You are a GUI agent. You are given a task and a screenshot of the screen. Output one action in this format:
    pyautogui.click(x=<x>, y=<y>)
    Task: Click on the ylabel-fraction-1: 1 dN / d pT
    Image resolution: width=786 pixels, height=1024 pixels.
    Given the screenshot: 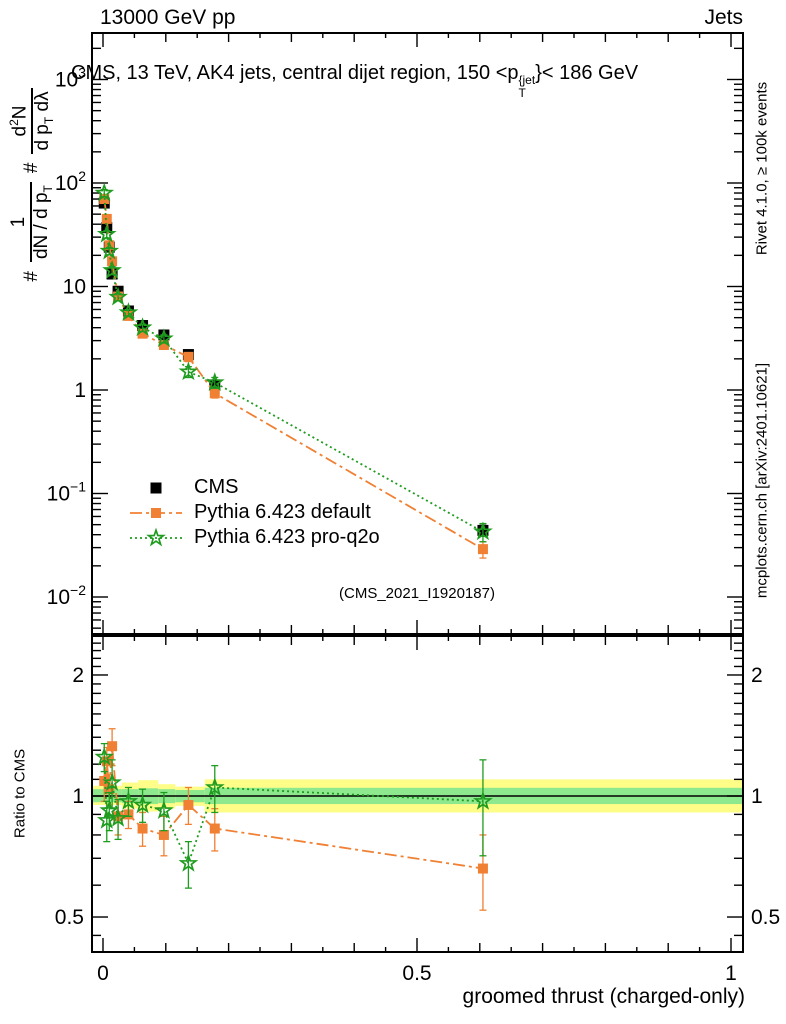 What is the action you would take?
    pyautogui.click(x=31, y=222)
    